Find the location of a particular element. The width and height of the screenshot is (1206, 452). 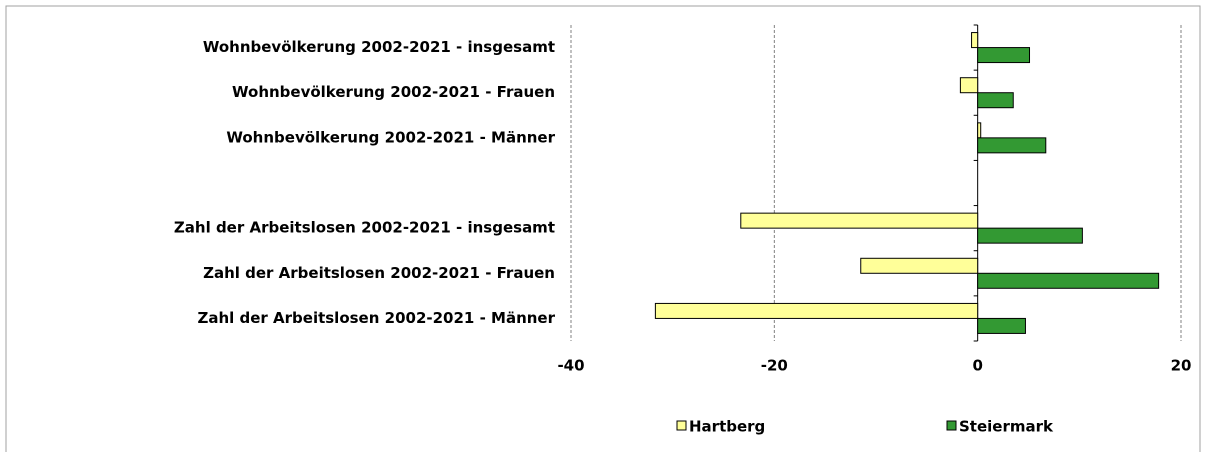

x-tick-label: 0 is located at coordinates (977, 366).